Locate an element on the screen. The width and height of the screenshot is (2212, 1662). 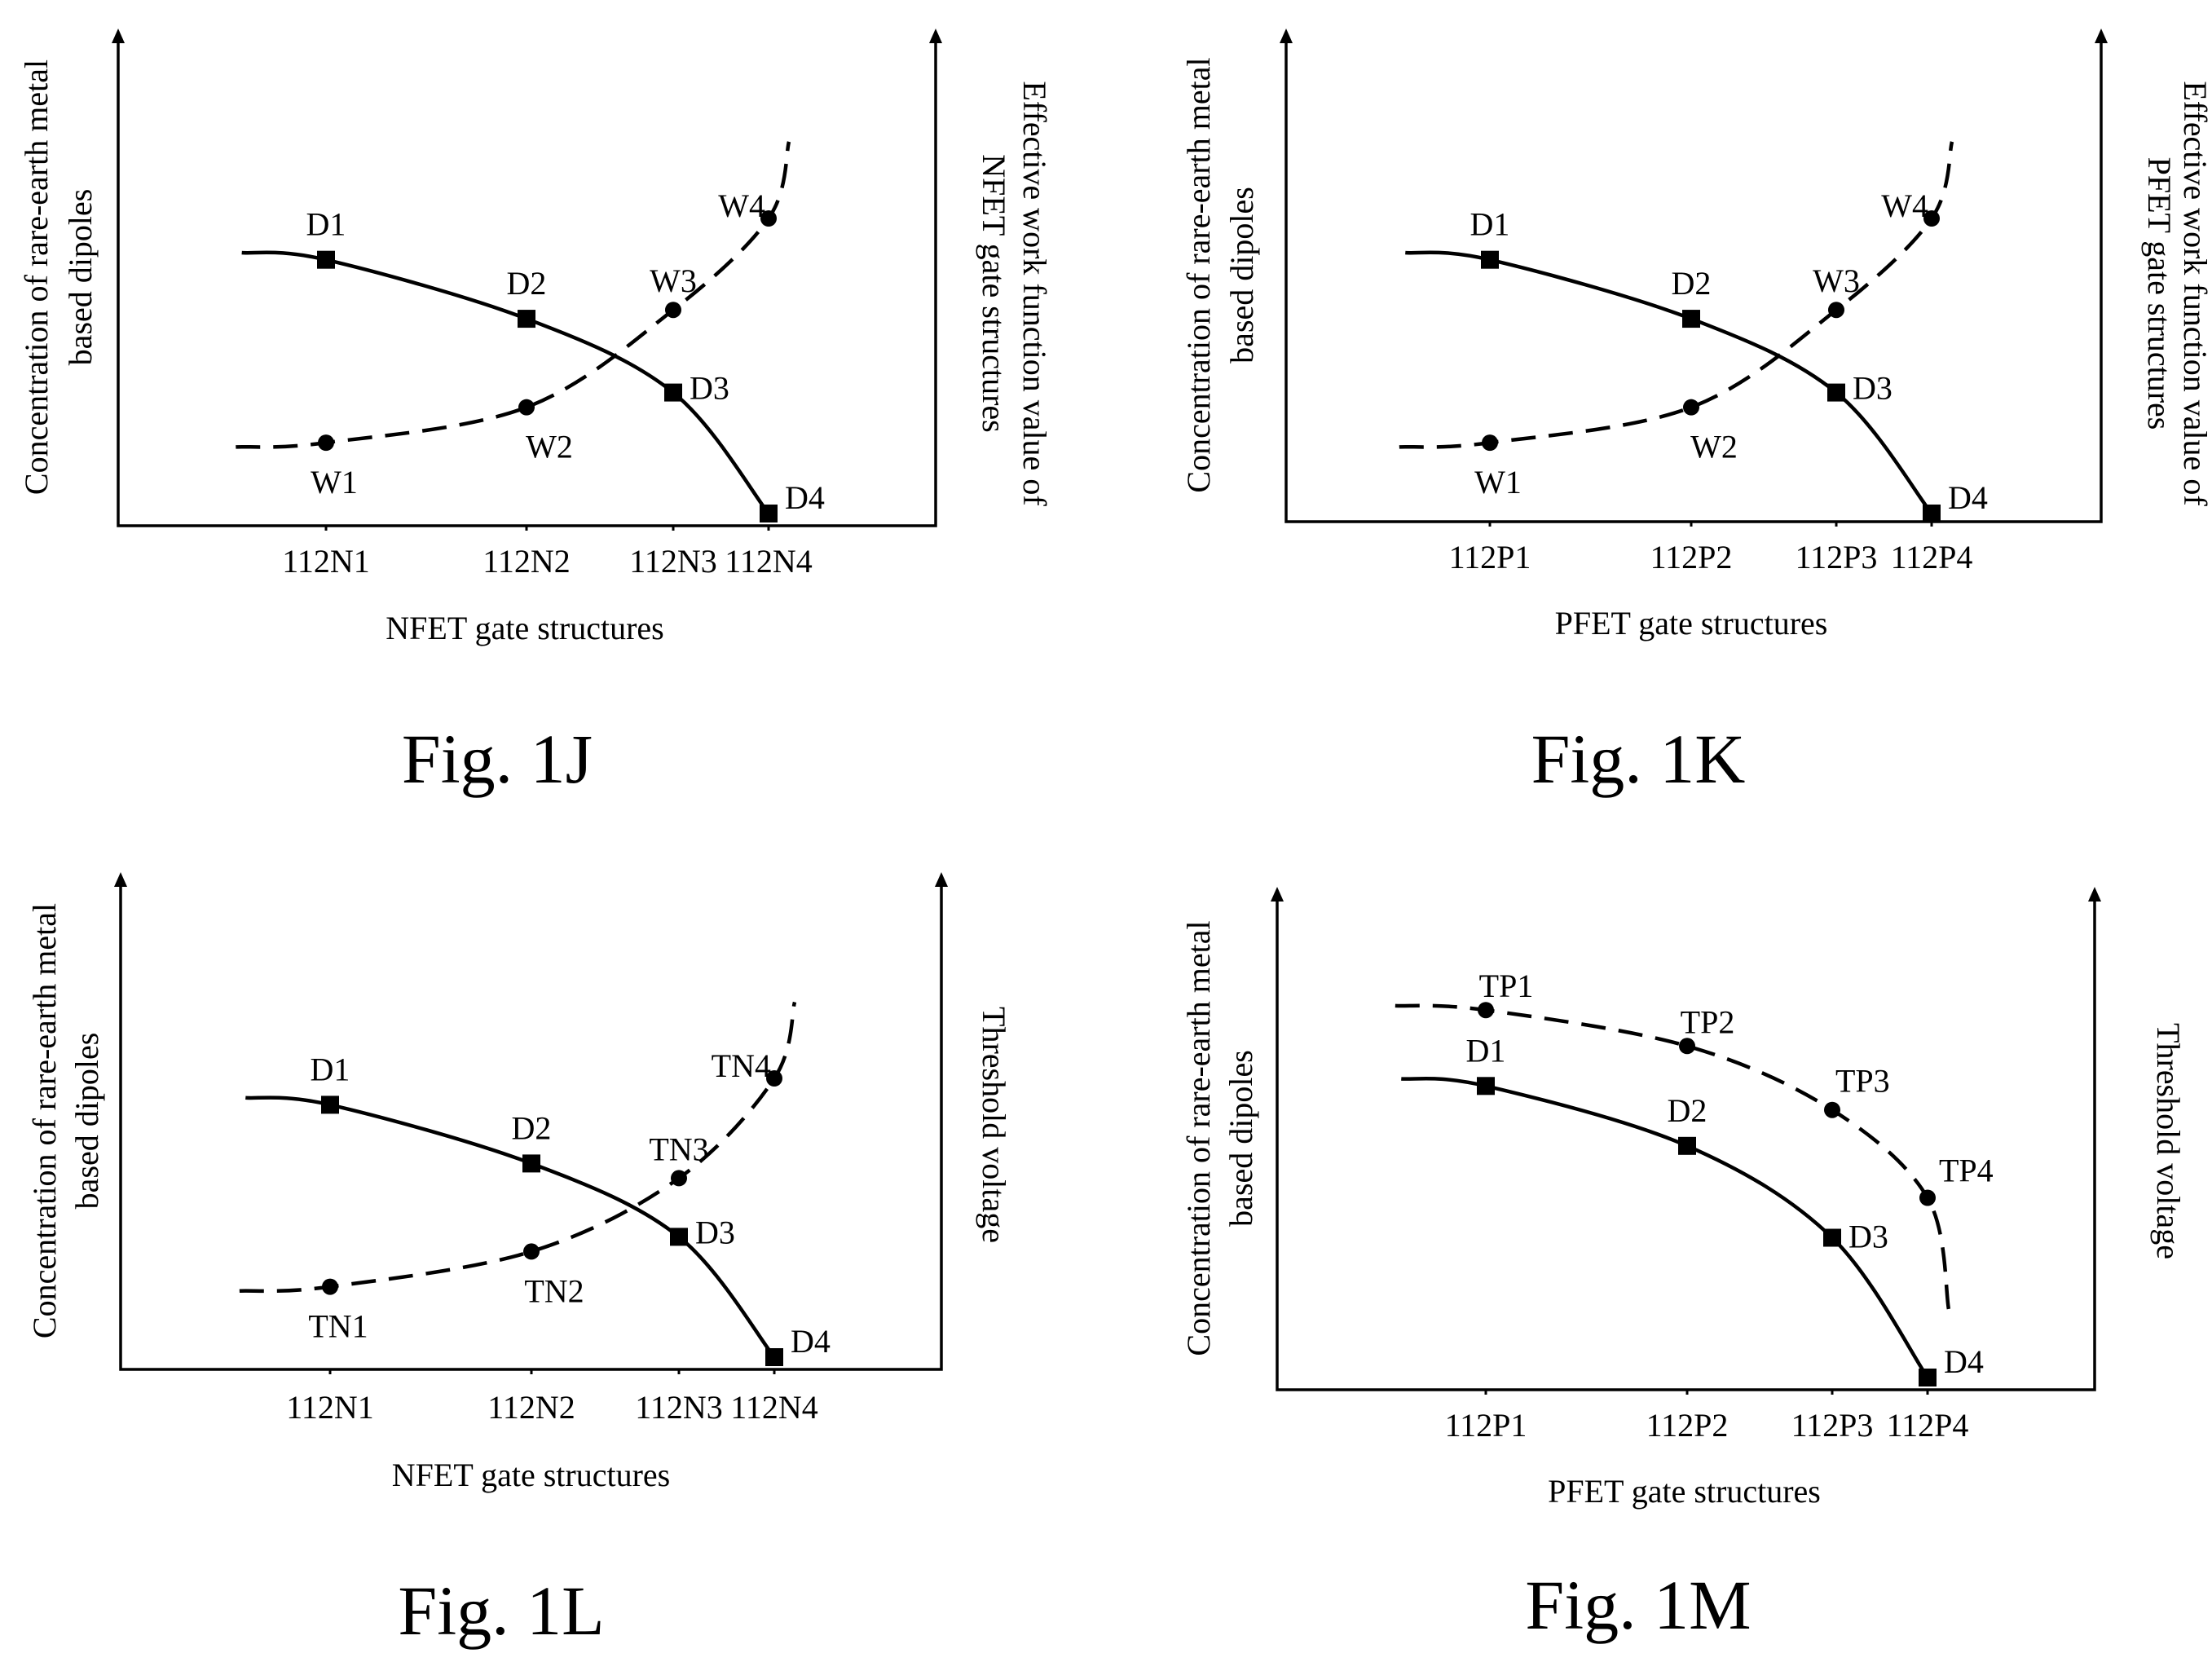
point-label: TN3 is located at coordinates (679, 1149).